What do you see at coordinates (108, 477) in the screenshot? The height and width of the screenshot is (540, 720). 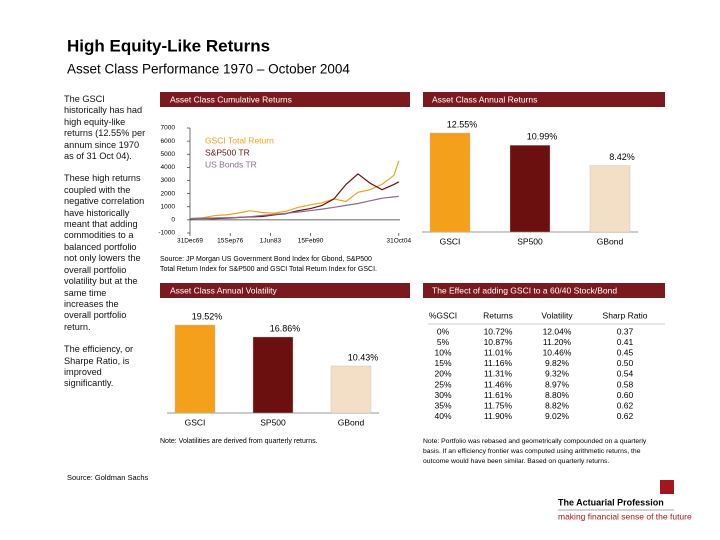 I see `footer-source: Source: Goldman Sachs` at bounding box center [108, 477].